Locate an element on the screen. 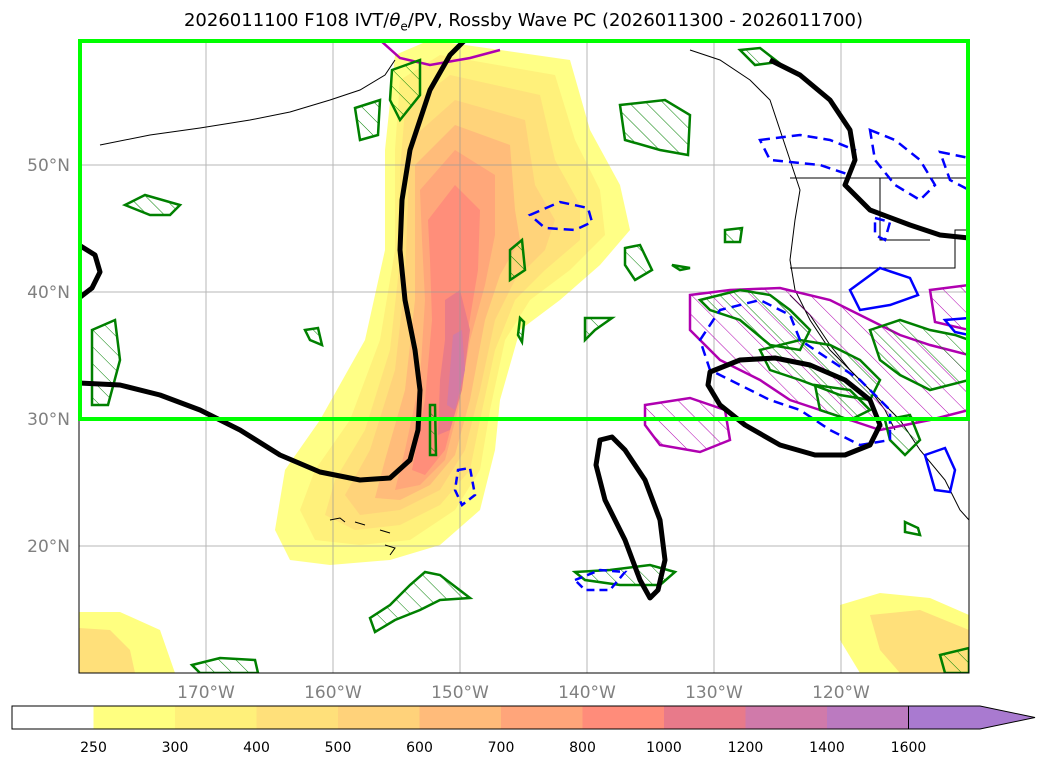 This screenshot has height=767, width=1047. lon-label: 150°W is located at coordinates (460, 693).